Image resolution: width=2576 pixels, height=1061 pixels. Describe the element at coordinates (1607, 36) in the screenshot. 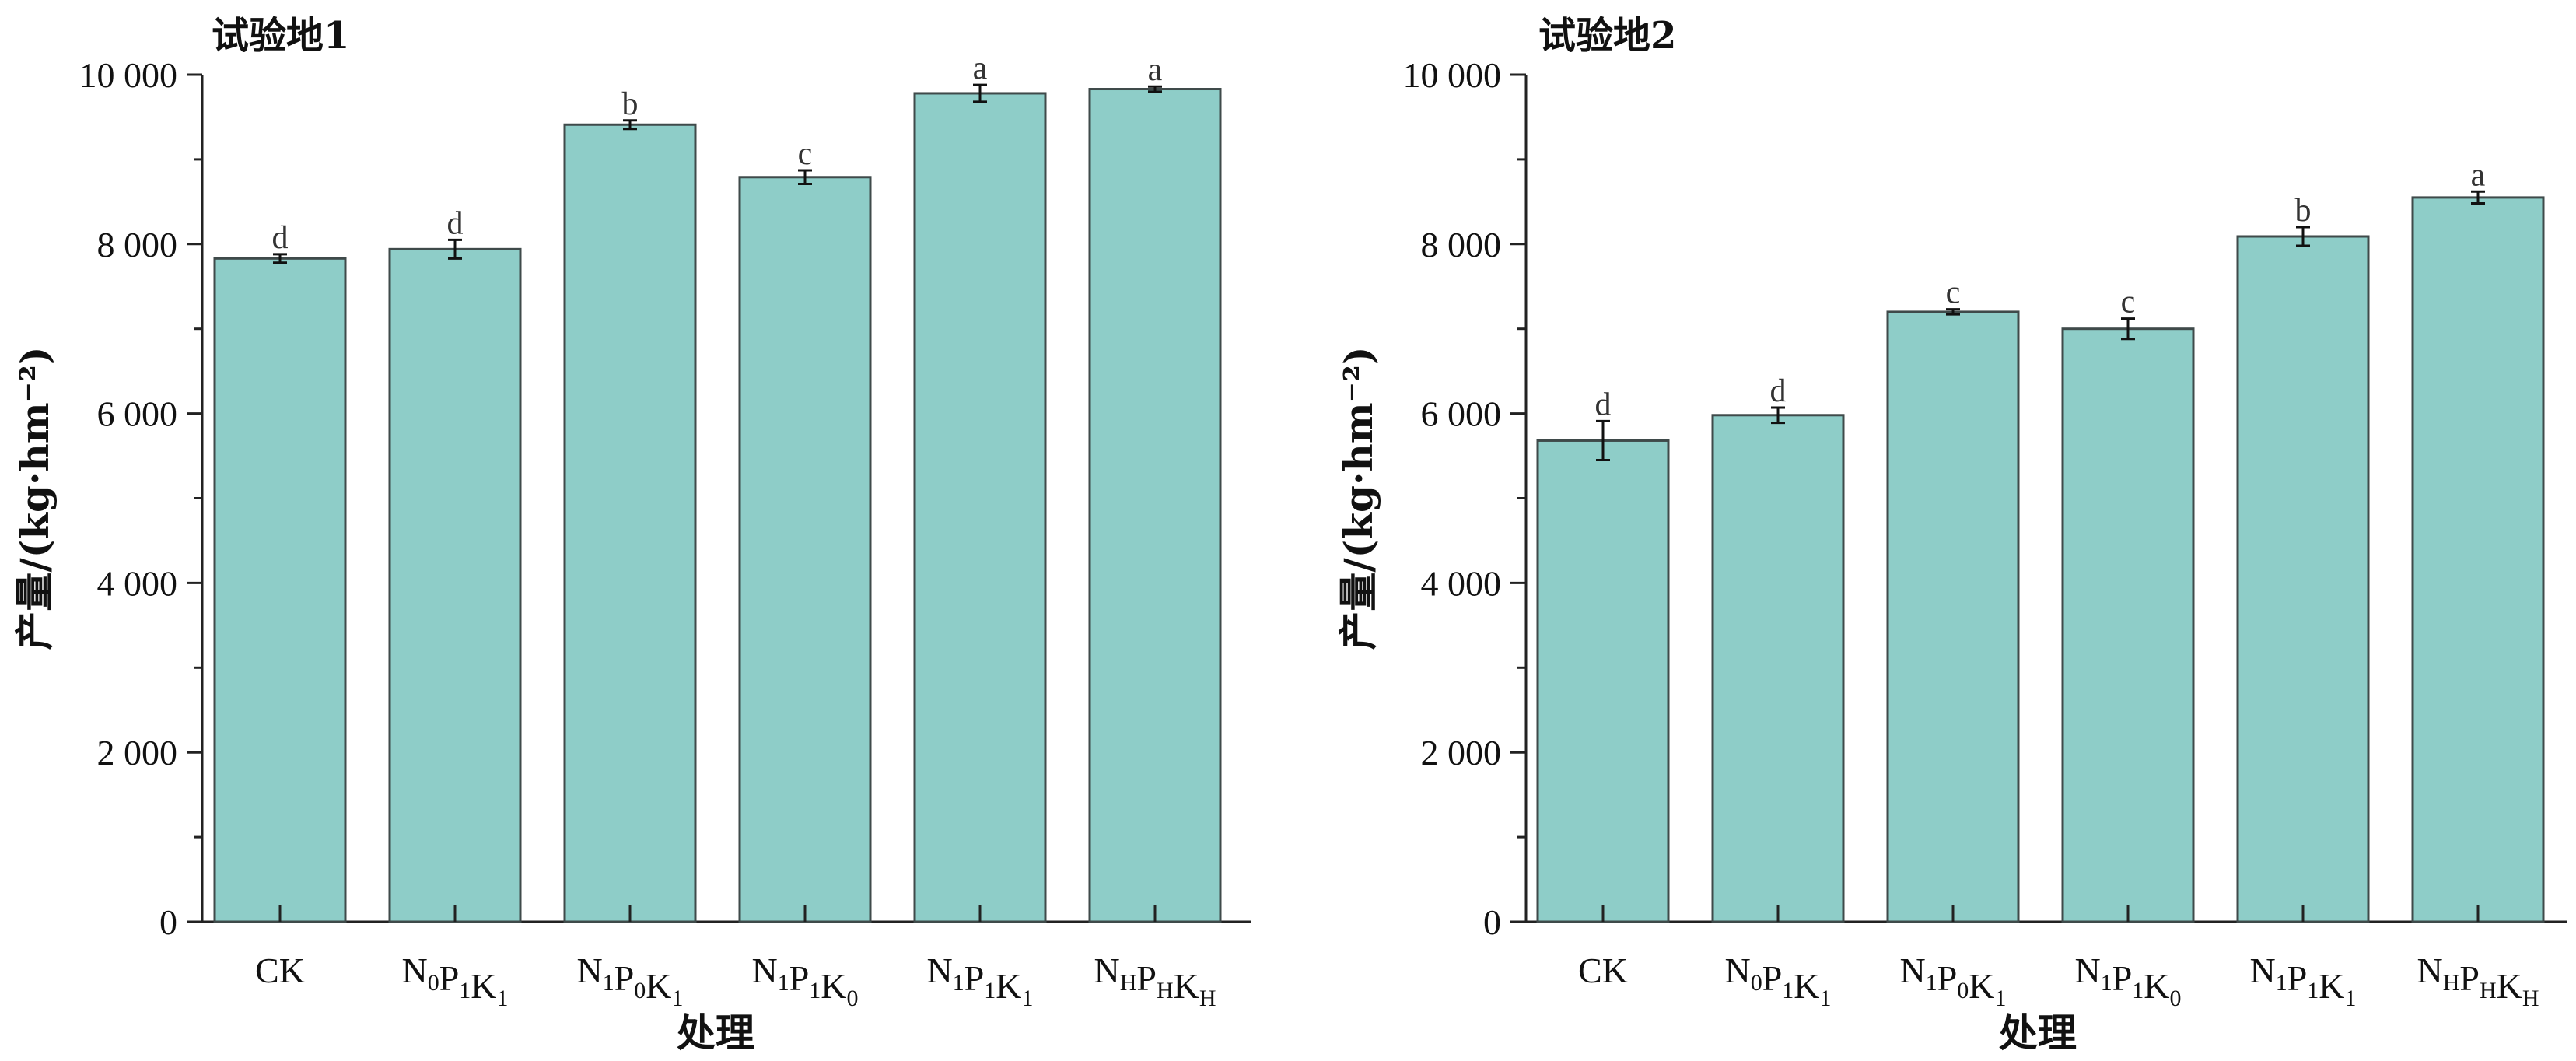

I see `chart-title: 试验地2` at that location.